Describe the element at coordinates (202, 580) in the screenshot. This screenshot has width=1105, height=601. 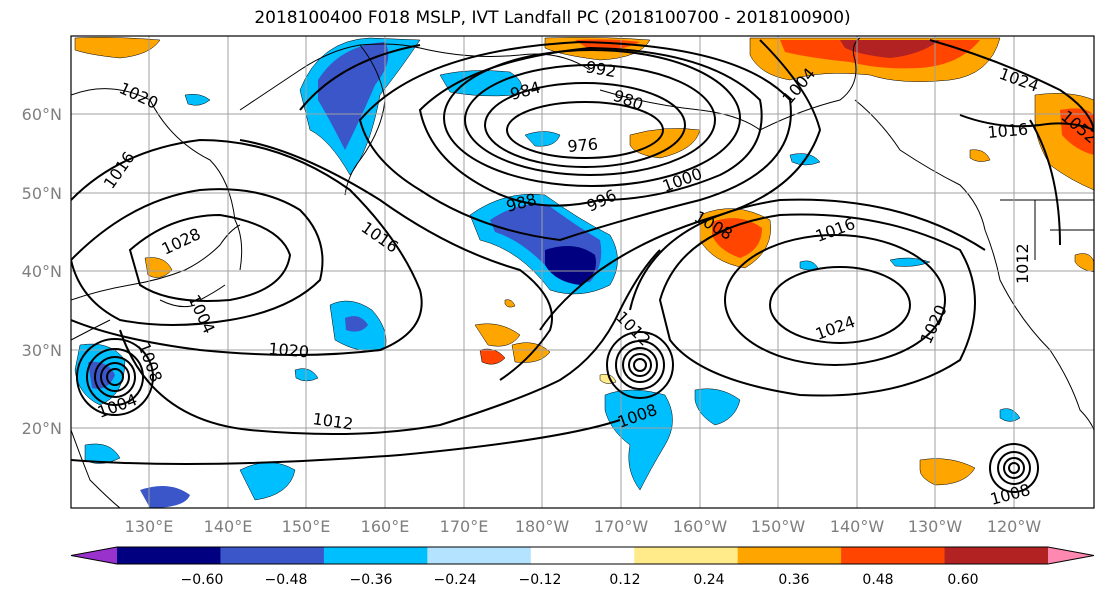
I see `colorbar-tick-label: −0.60` at that location.